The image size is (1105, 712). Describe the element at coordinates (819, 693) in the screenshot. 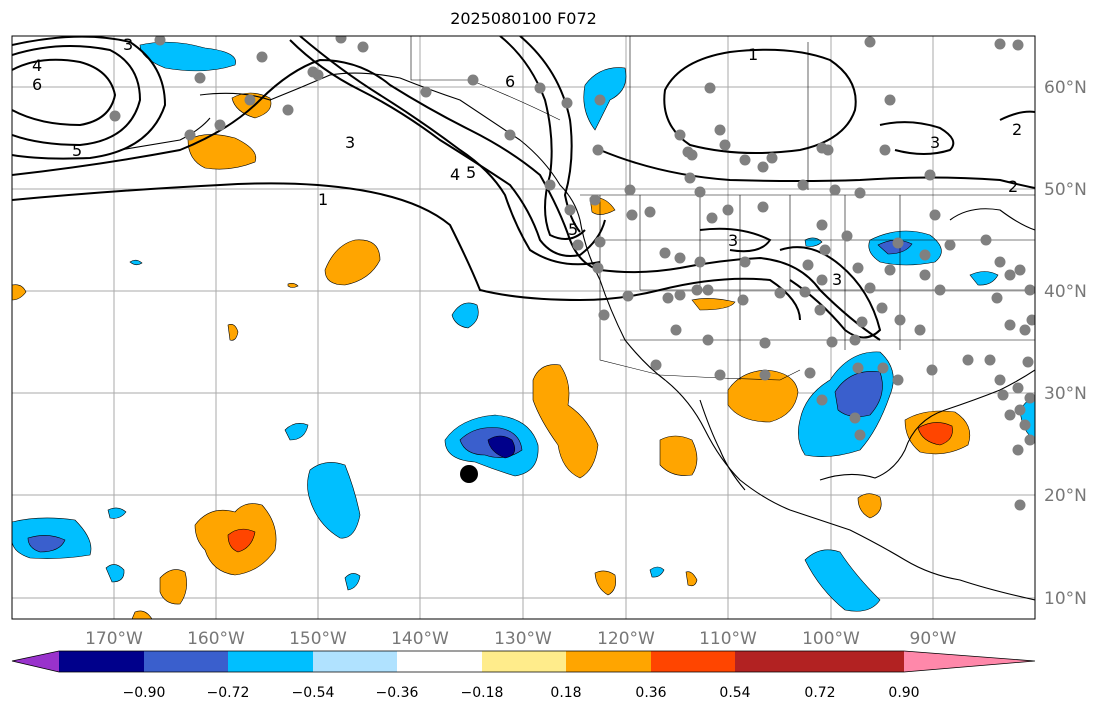

I see `colorbar-tick: 0.72` at that location.